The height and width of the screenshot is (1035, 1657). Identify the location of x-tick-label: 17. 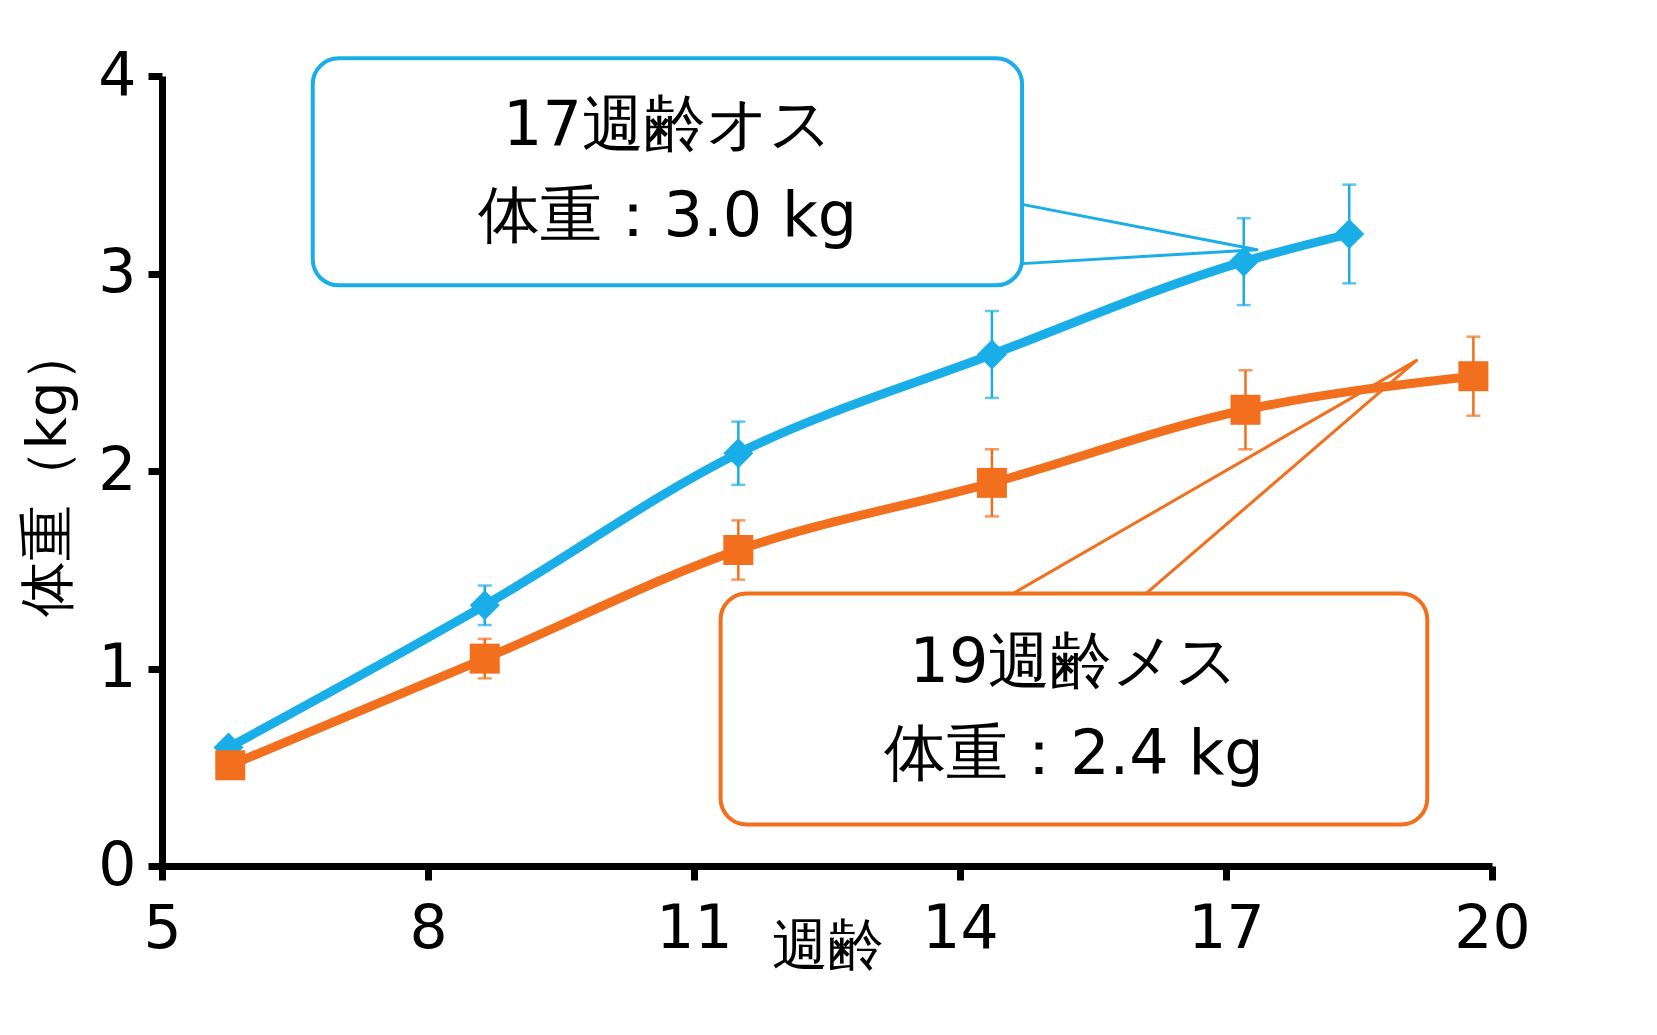
(1226, 926).